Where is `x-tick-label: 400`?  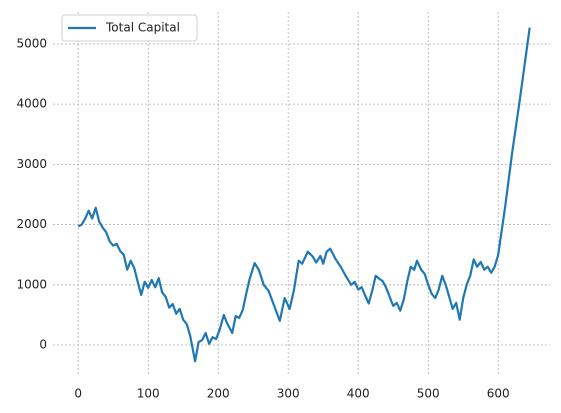
x-tick-label: 400 is located at coordinates (358, 394).